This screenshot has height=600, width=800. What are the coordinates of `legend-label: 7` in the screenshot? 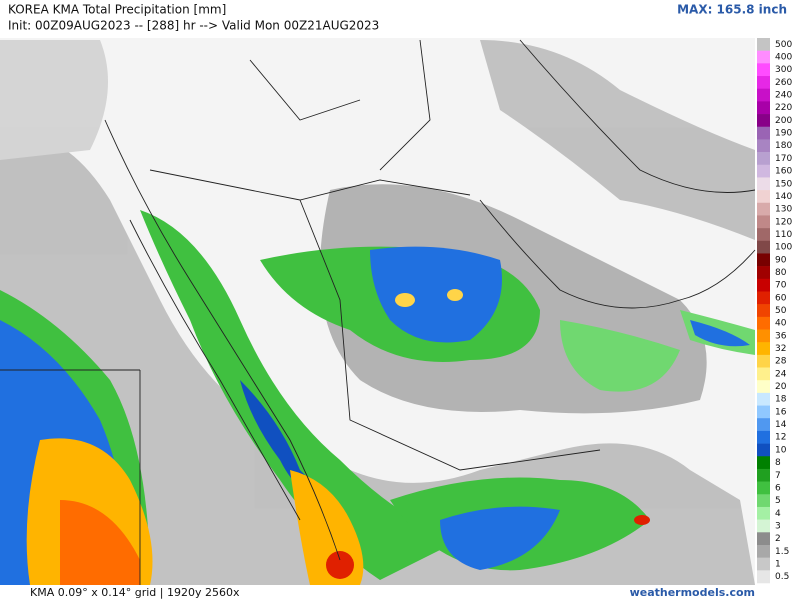 It's located at (778, 476).